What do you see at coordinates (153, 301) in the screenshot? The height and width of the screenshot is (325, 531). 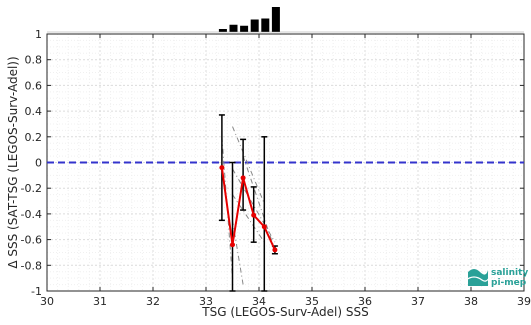 I see `x-tick-label: 32` at bounding box center [153, 301].